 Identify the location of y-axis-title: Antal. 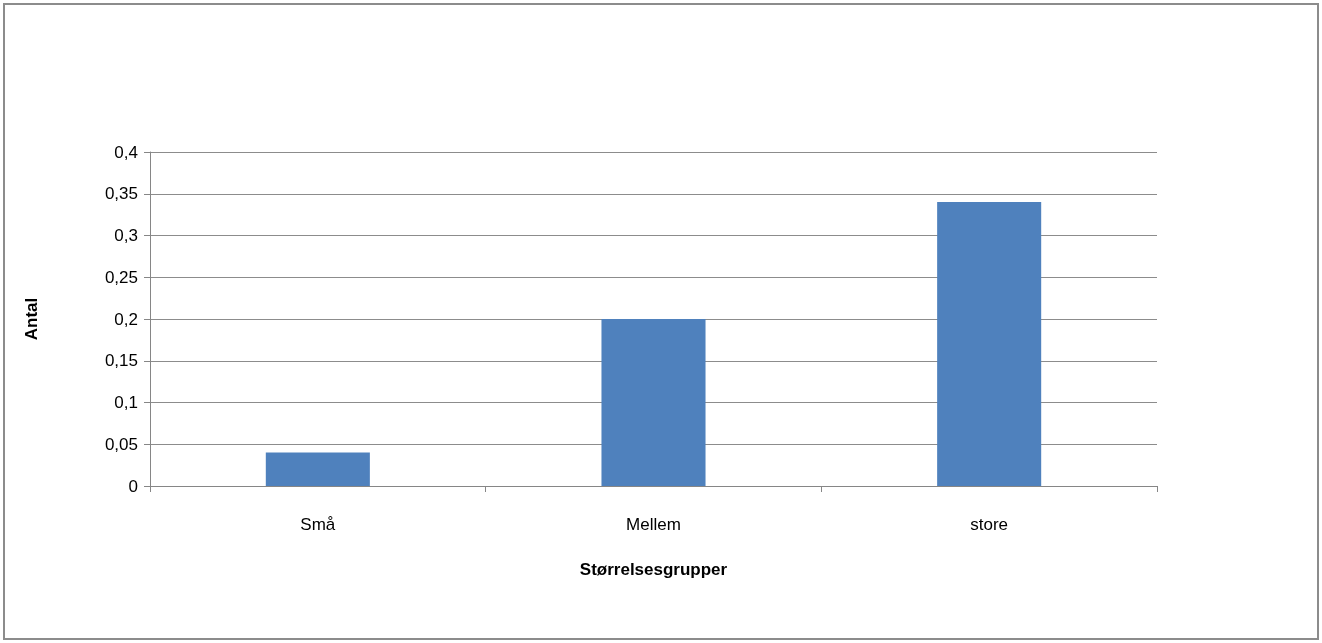
(31, 319).